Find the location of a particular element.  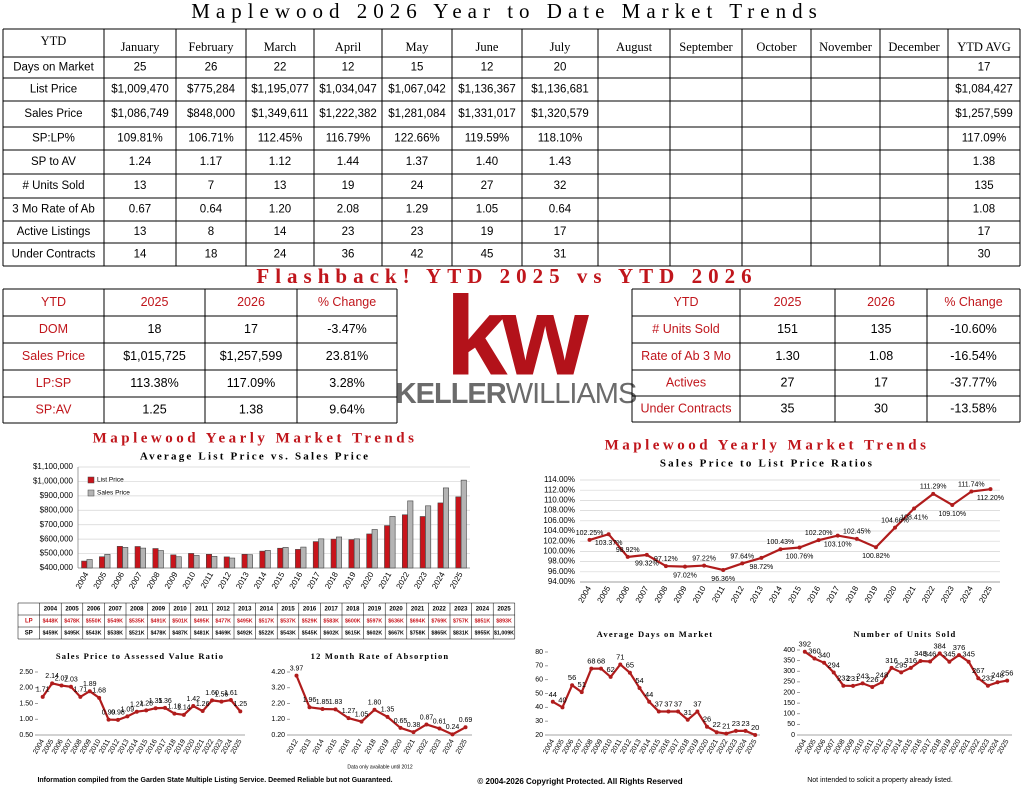

logo: kw KELLERWILLIAMS is located at coordinates (517, 342).